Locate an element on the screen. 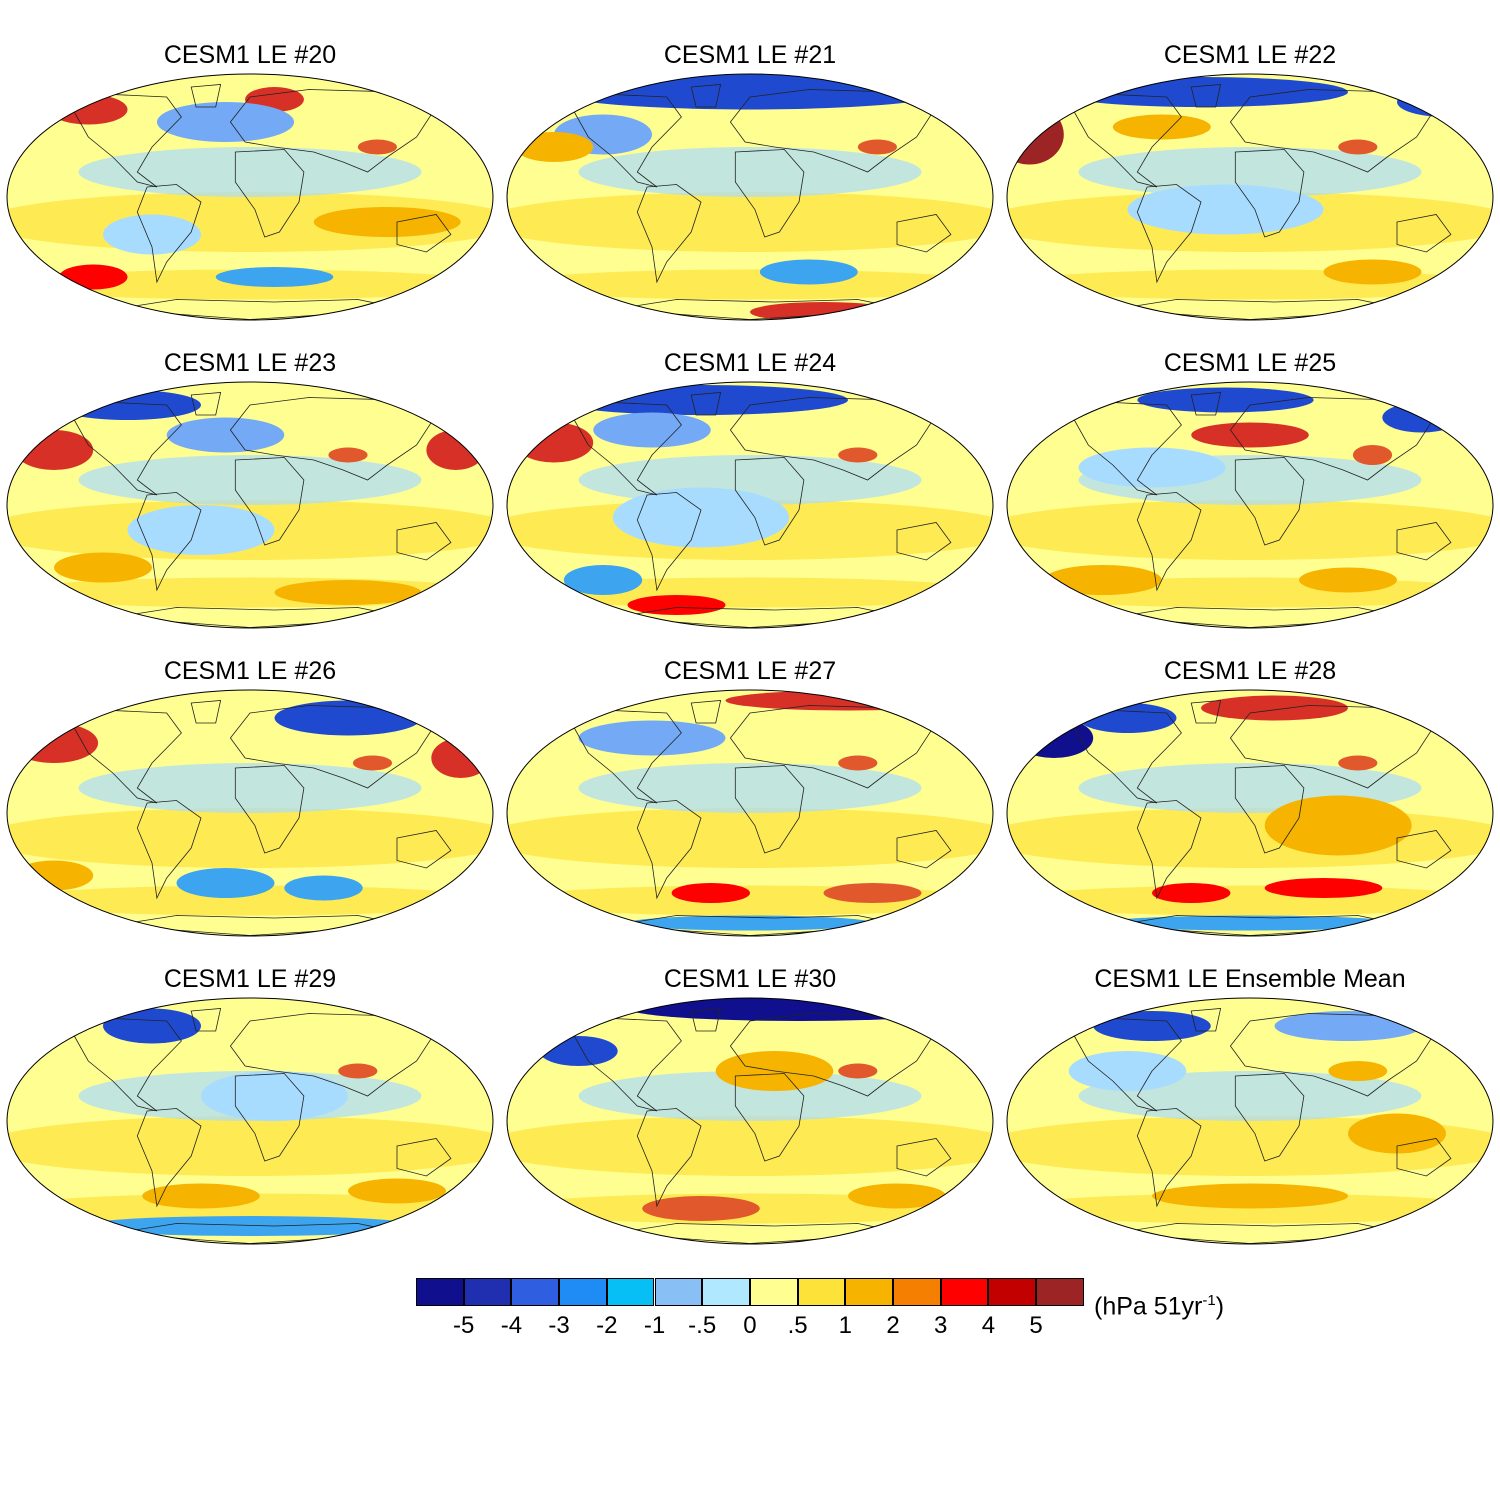  panel-title: CESM1 LE #26 is located at coordinates (250, 671).